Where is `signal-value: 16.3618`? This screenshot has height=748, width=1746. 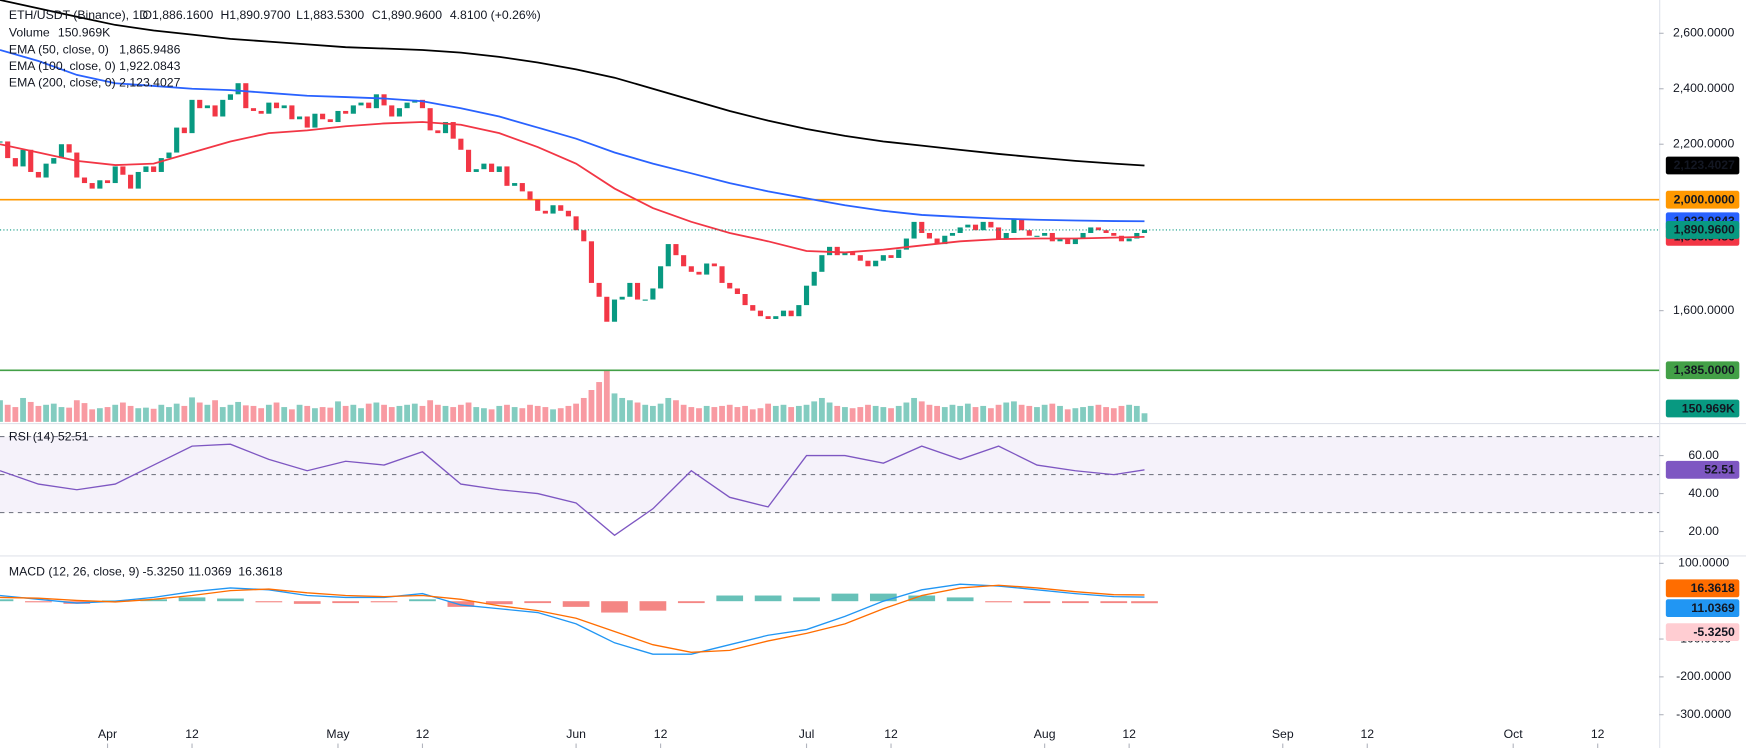
signal-value: 16.3618 is located at coordinates (260, 571).